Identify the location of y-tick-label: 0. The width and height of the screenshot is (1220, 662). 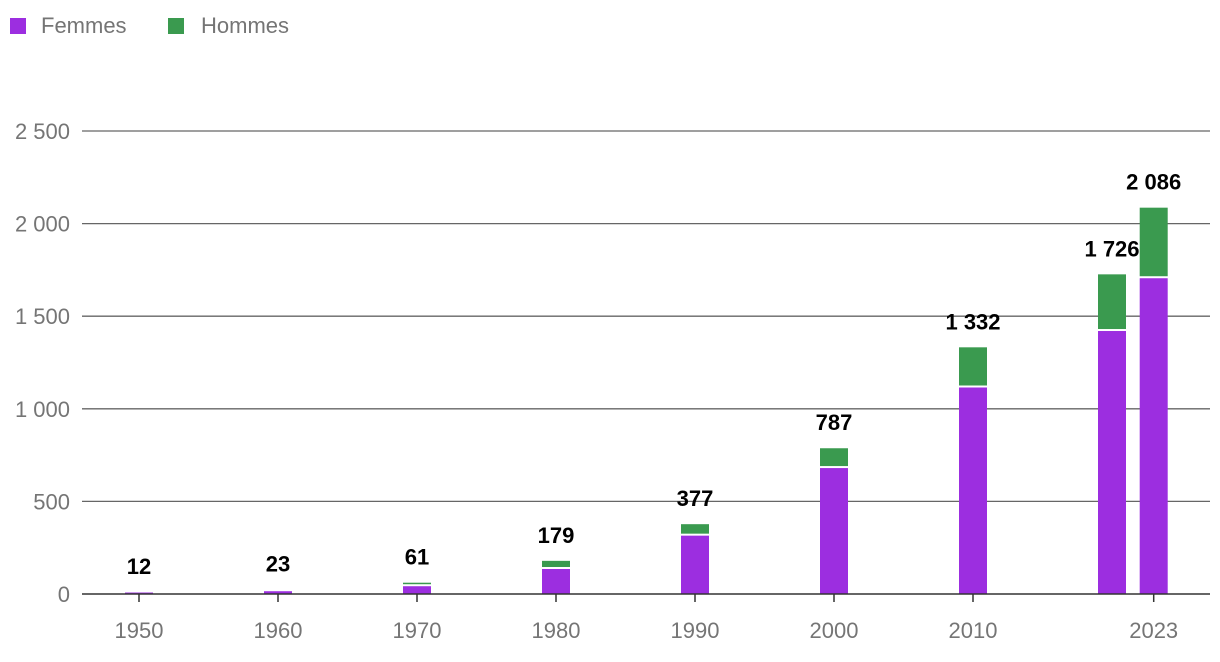
(64, 594).